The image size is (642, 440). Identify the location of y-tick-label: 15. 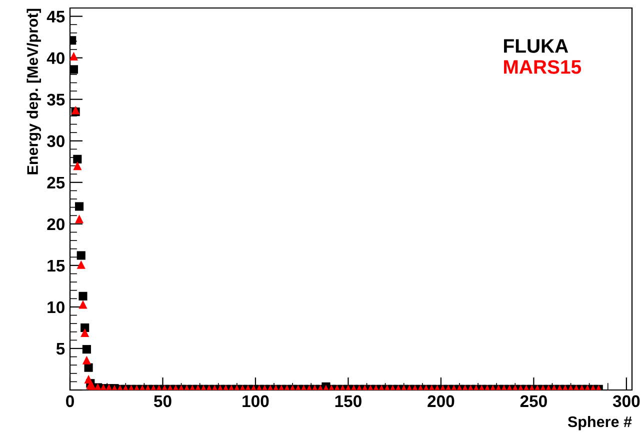
(56, 266).